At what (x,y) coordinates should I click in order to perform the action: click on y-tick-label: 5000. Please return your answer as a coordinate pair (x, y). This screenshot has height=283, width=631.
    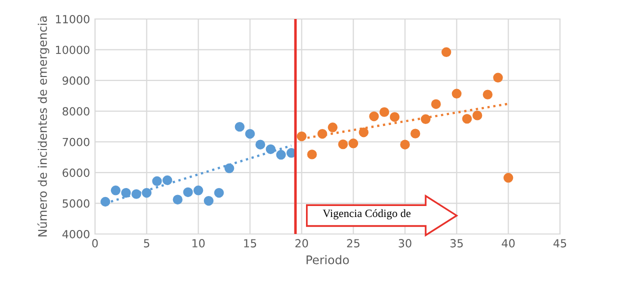
    Looking at the image, I should click on (76, 203).